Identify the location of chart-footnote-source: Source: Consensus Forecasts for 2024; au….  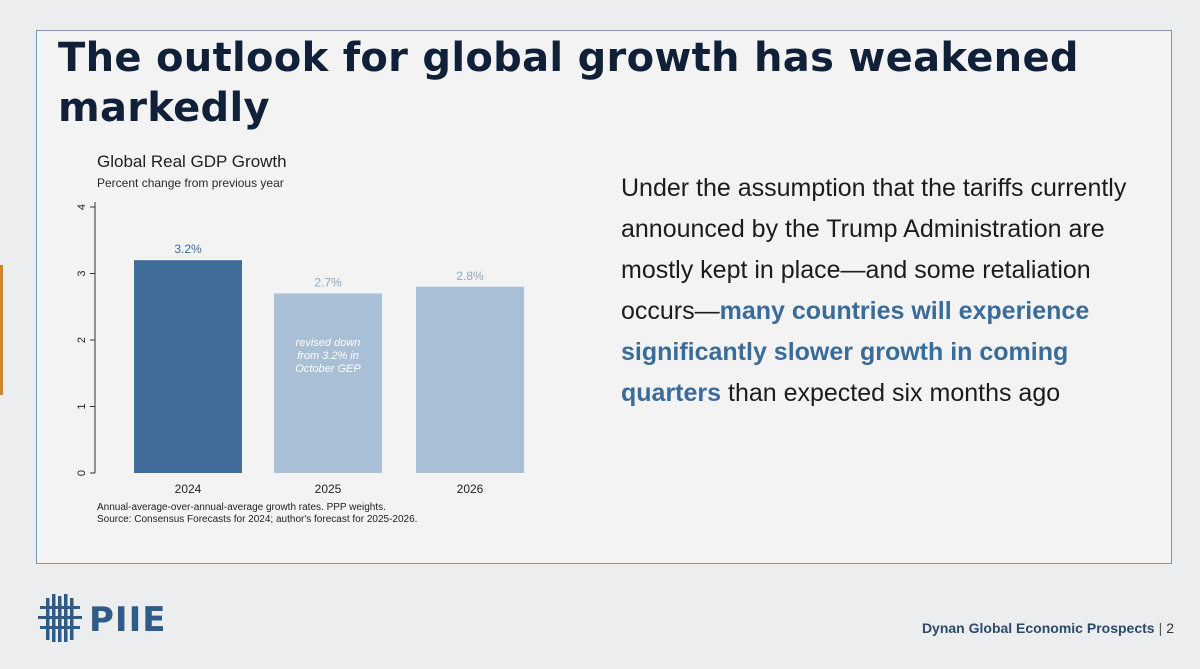
(257, 519).